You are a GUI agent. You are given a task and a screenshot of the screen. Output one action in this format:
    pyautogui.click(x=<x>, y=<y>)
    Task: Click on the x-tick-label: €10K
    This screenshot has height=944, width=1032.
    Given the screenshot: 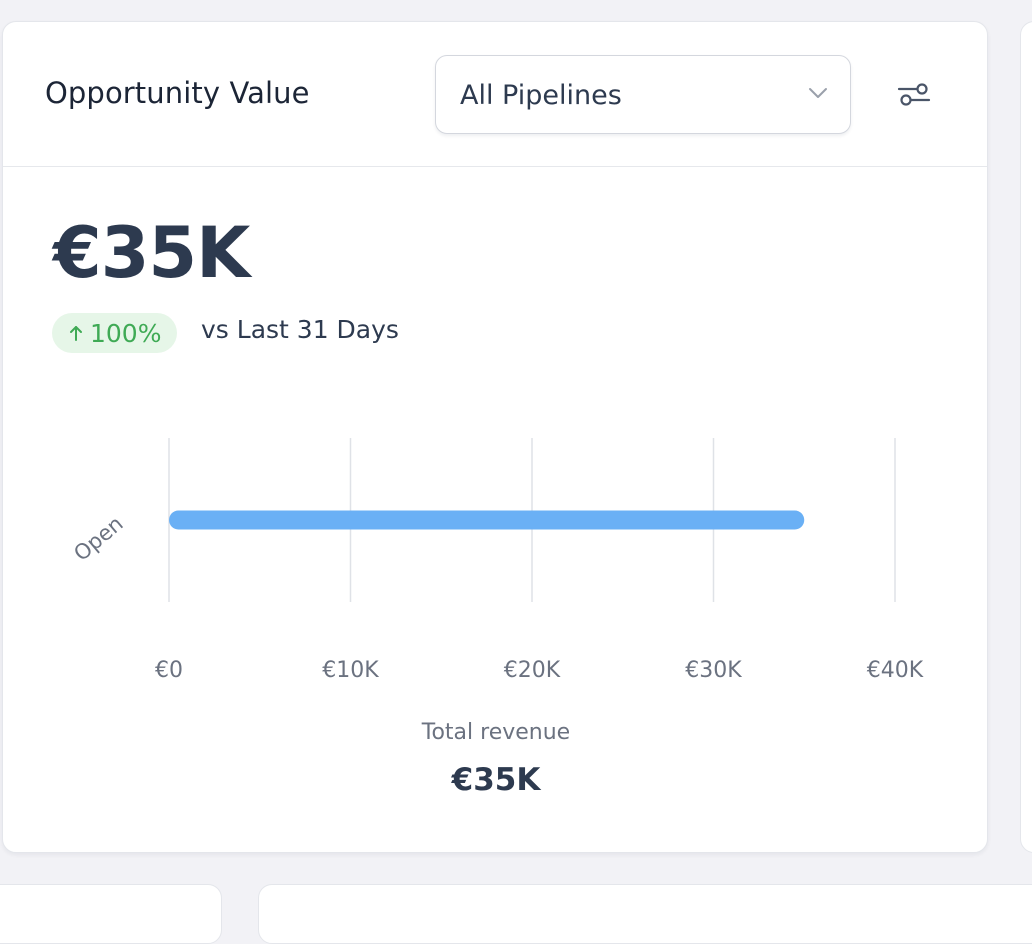 What is the action you would take?
    pyautogui.click(x=350, y=670)
    